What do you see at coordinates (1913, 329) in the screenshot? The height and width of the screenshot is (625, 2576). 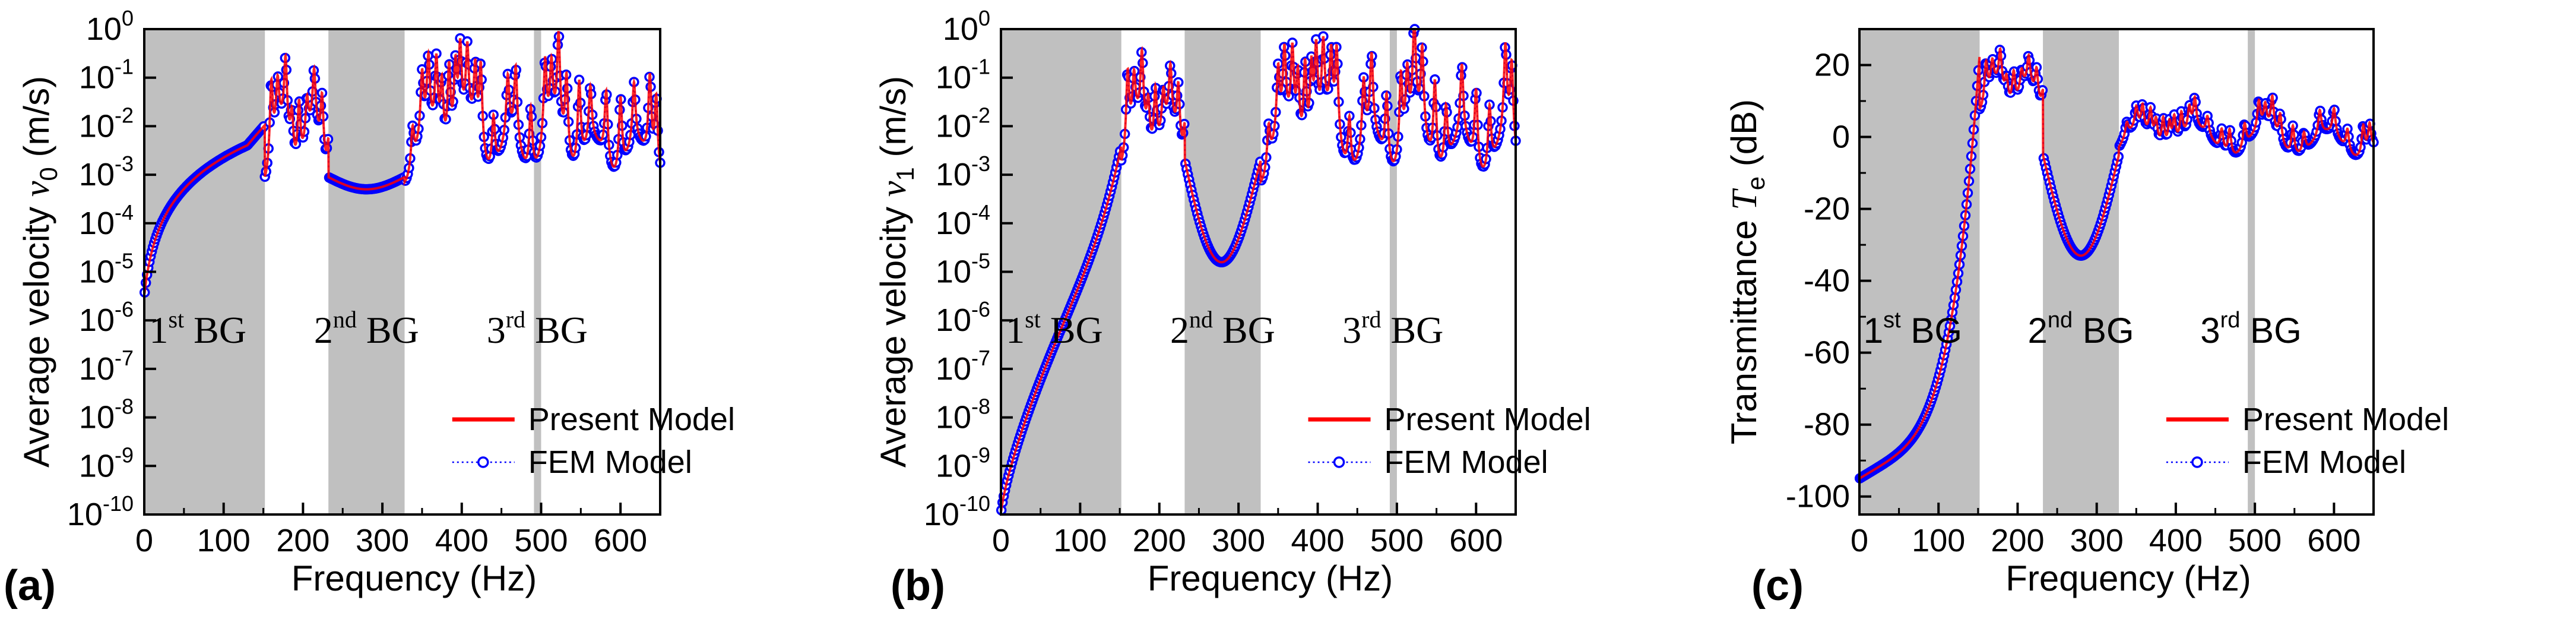 I see `band-gap-label: 1st BG` at bounding box center [1913, 329].